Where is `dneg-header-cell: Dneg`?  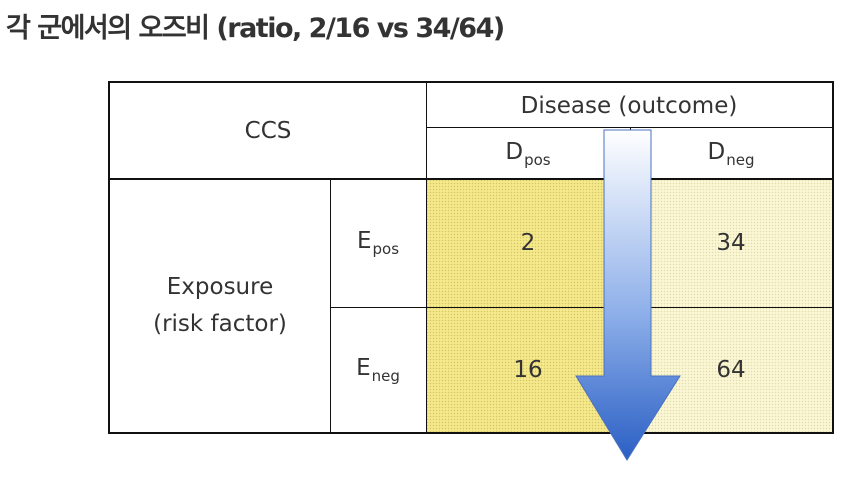 dneg-header-cell: Dneg is located at coordinates (731, 153).